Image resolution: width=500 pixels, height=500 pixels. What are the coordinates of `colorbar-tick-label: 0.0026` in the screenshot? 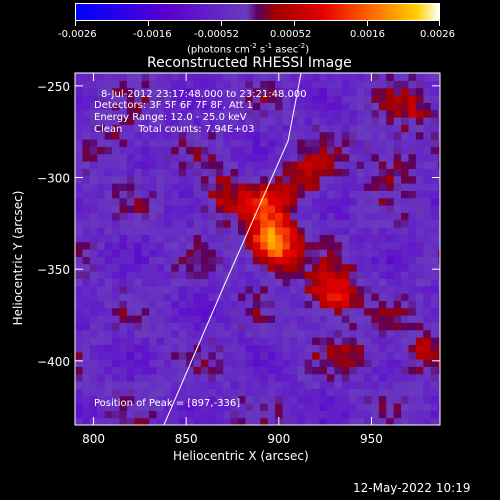 It's located at (437, 34).